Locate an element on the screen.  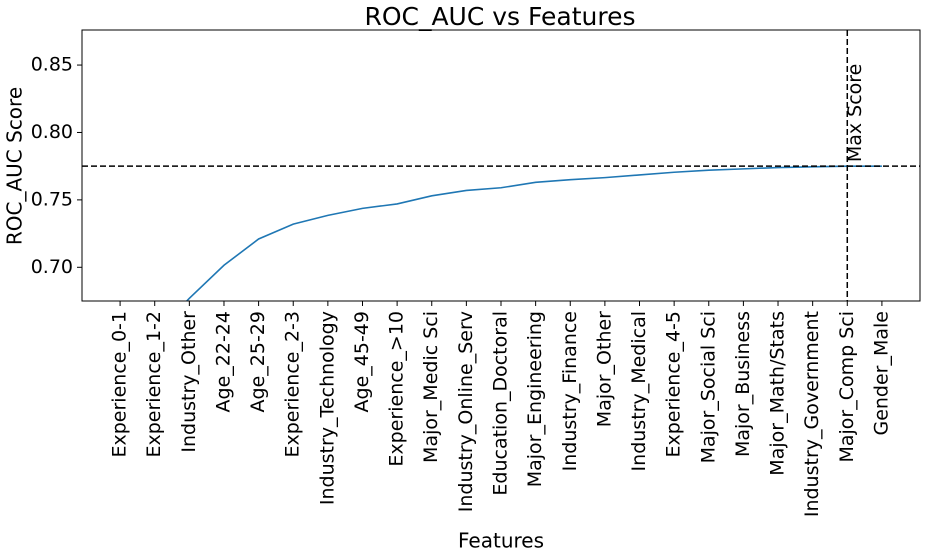
y-tick-label: 0.80 is located at coordinates (52, 132).